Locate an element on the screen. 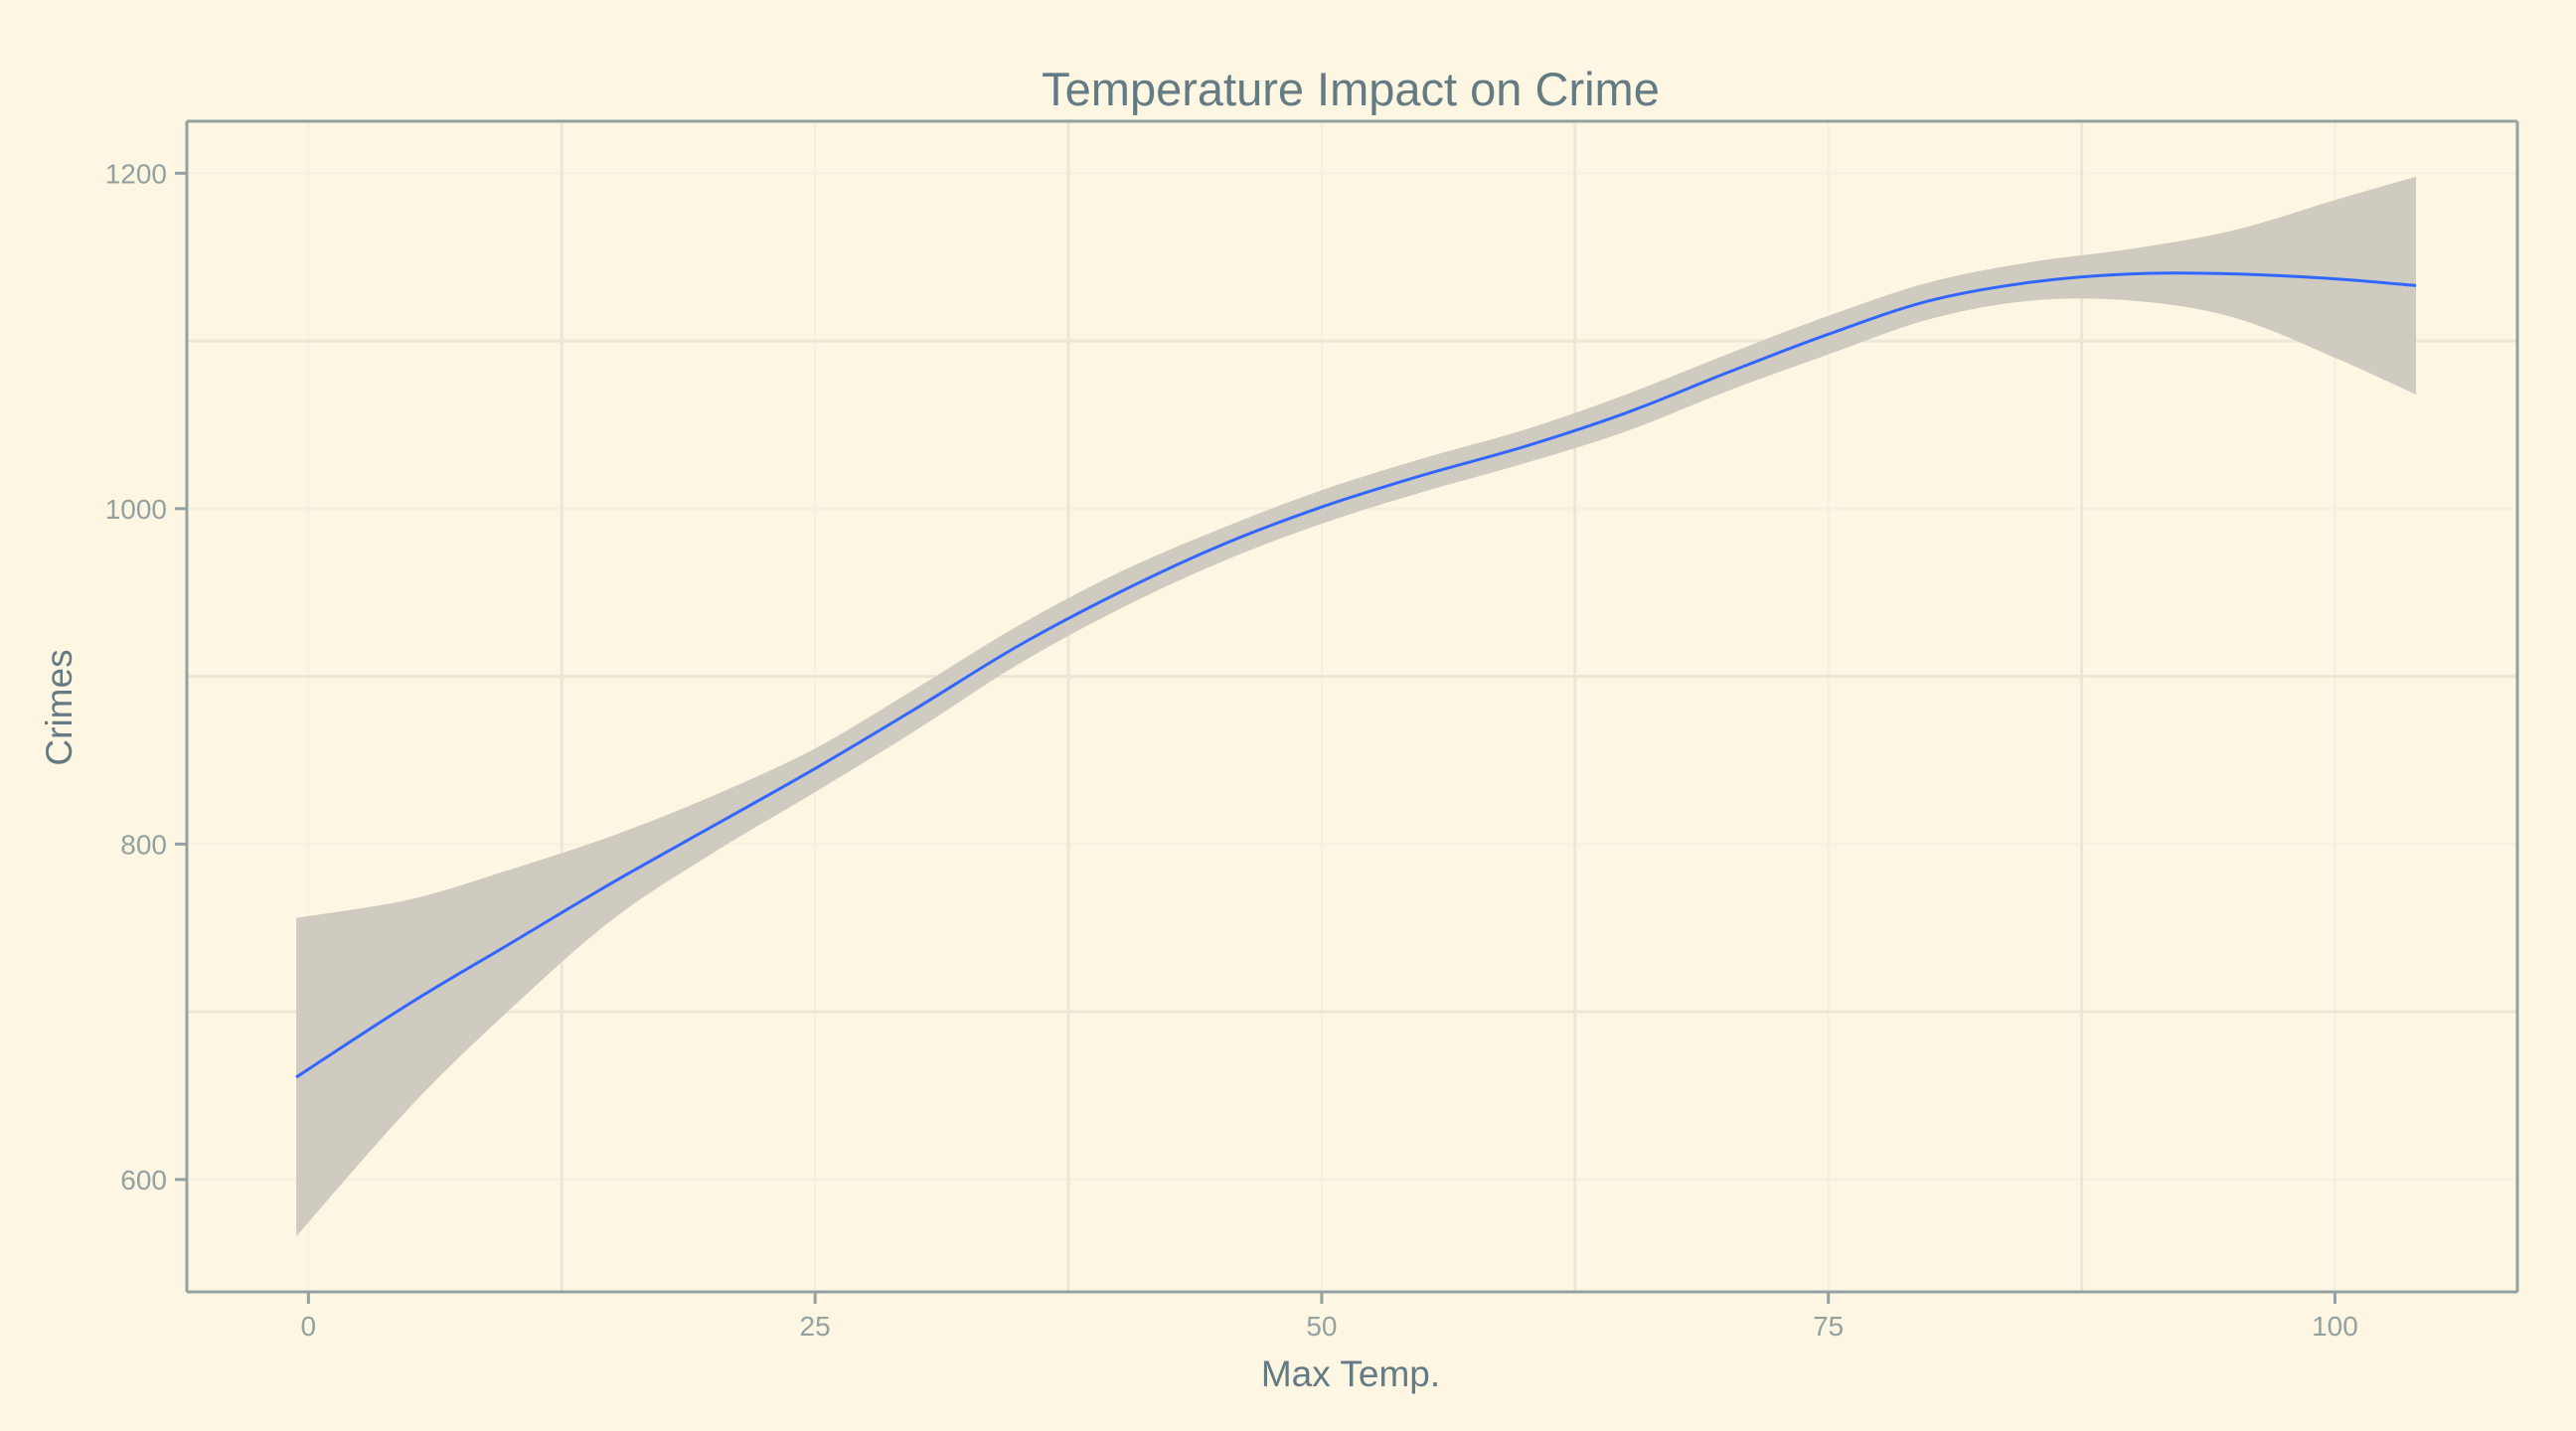  x-tick-label: 0 is located at coordinates (309, 1326).